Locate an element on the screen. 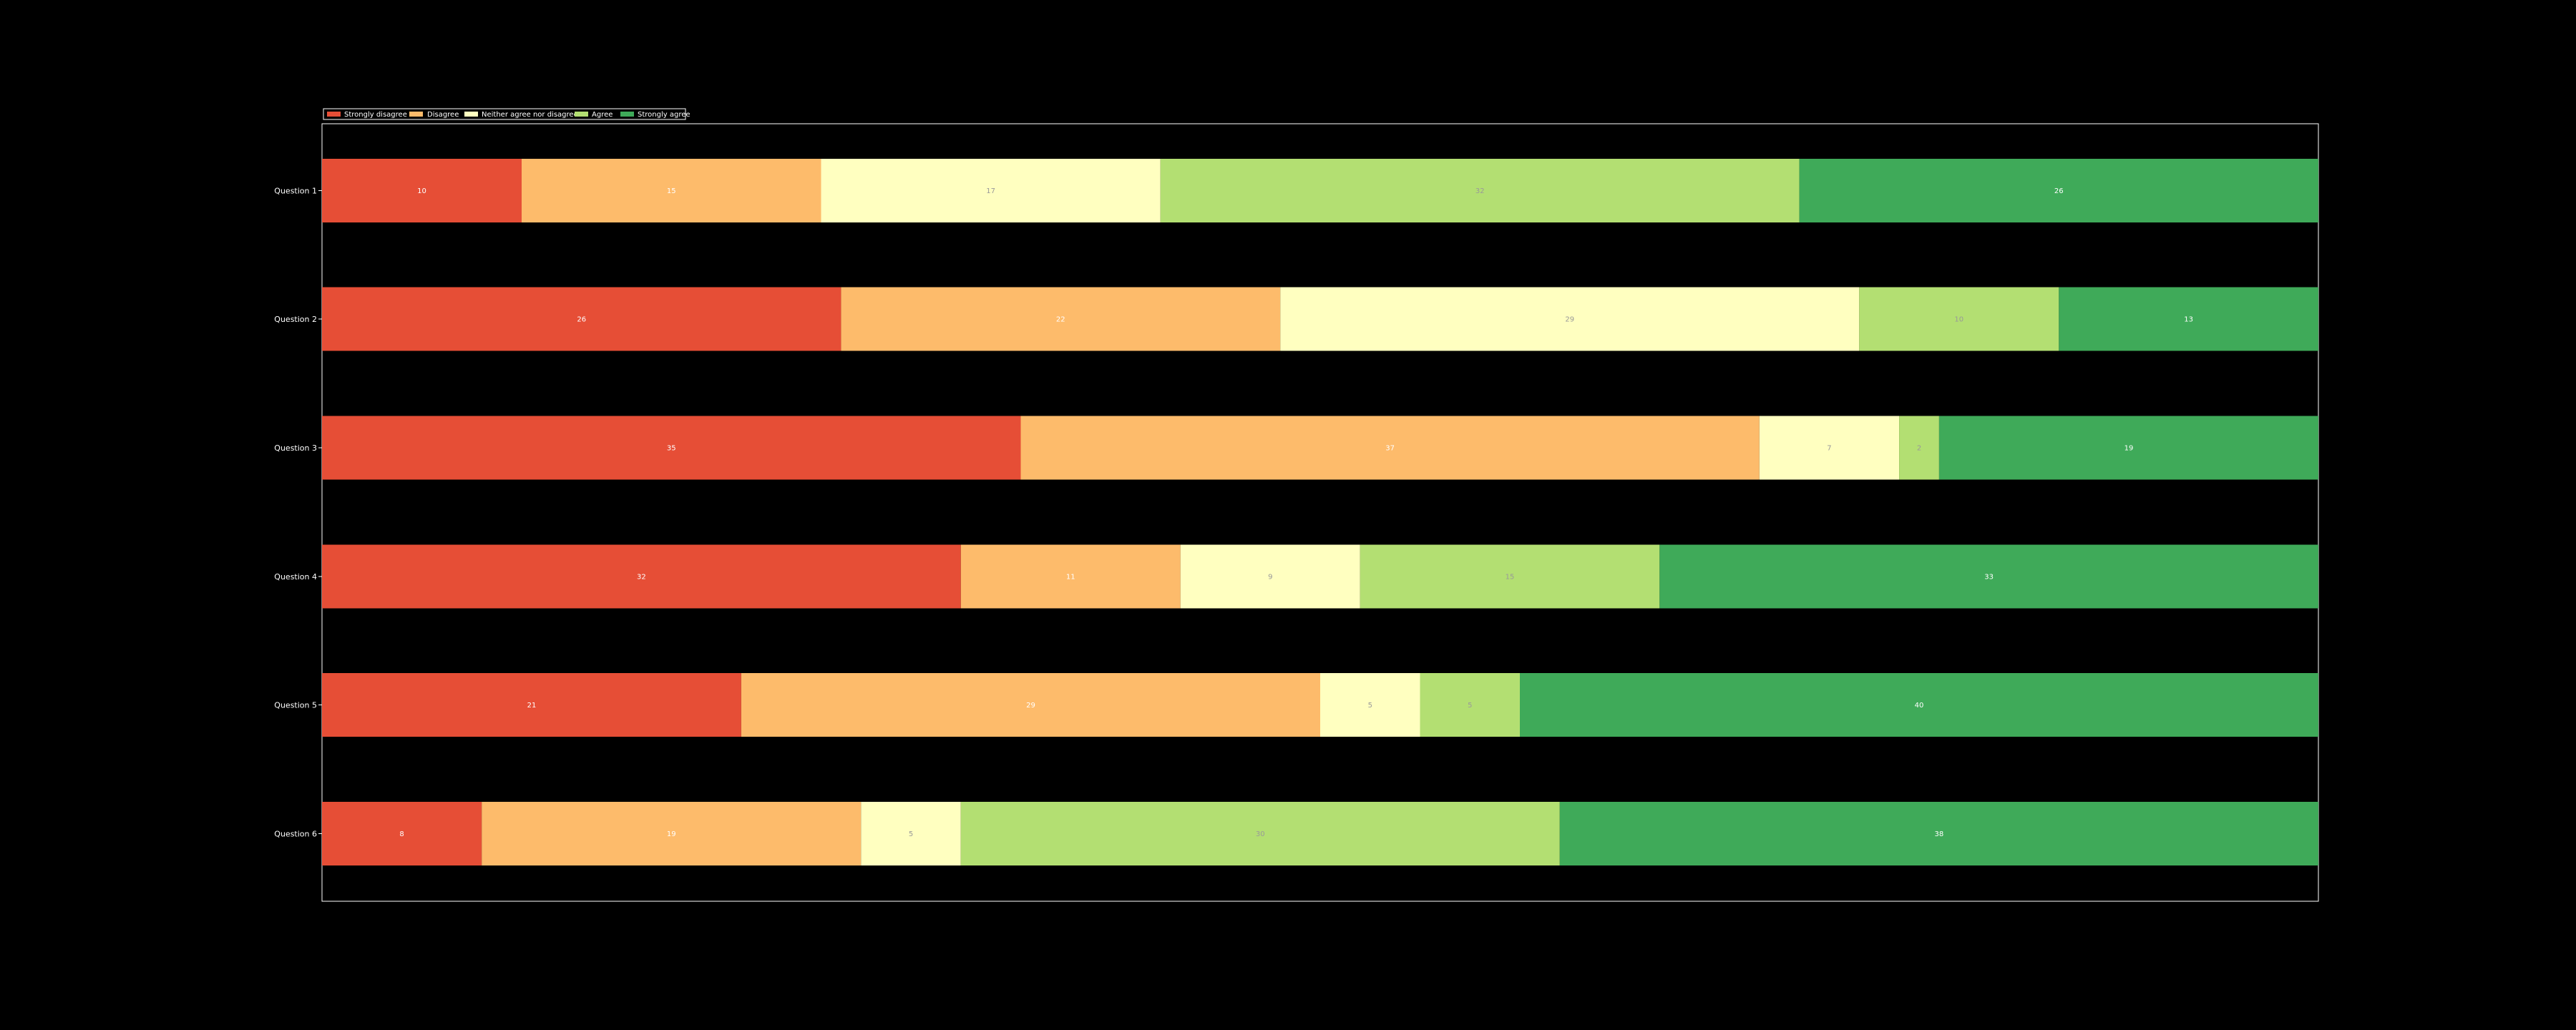 The image size is (2576, 1030). bar-value-label: 33 is located at coordinates (1989, 578).